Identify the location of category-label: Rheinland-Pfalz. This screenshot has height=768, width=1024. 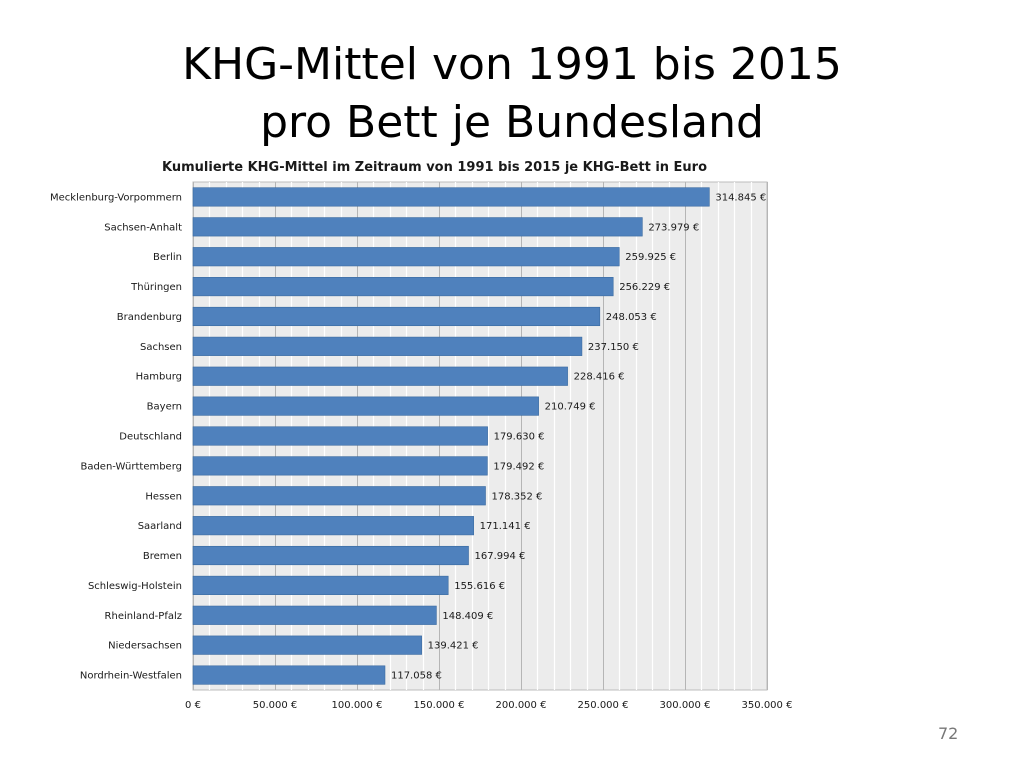
(143, 616).